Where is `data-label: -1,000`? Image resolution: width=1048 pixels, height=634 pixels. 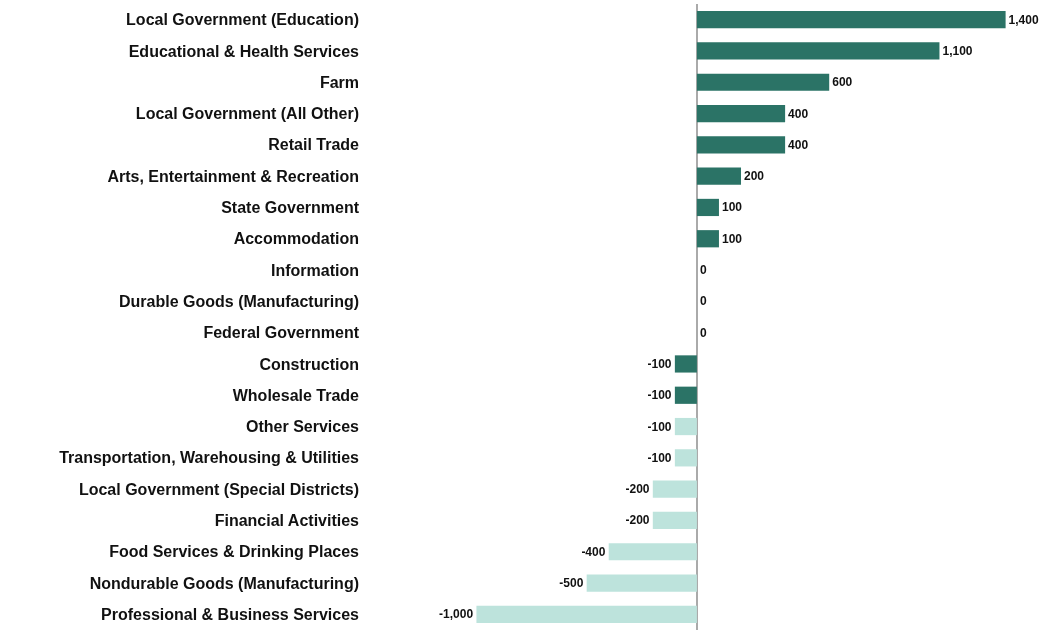 data-label: -1,000 is located at coordinates (456, 614).